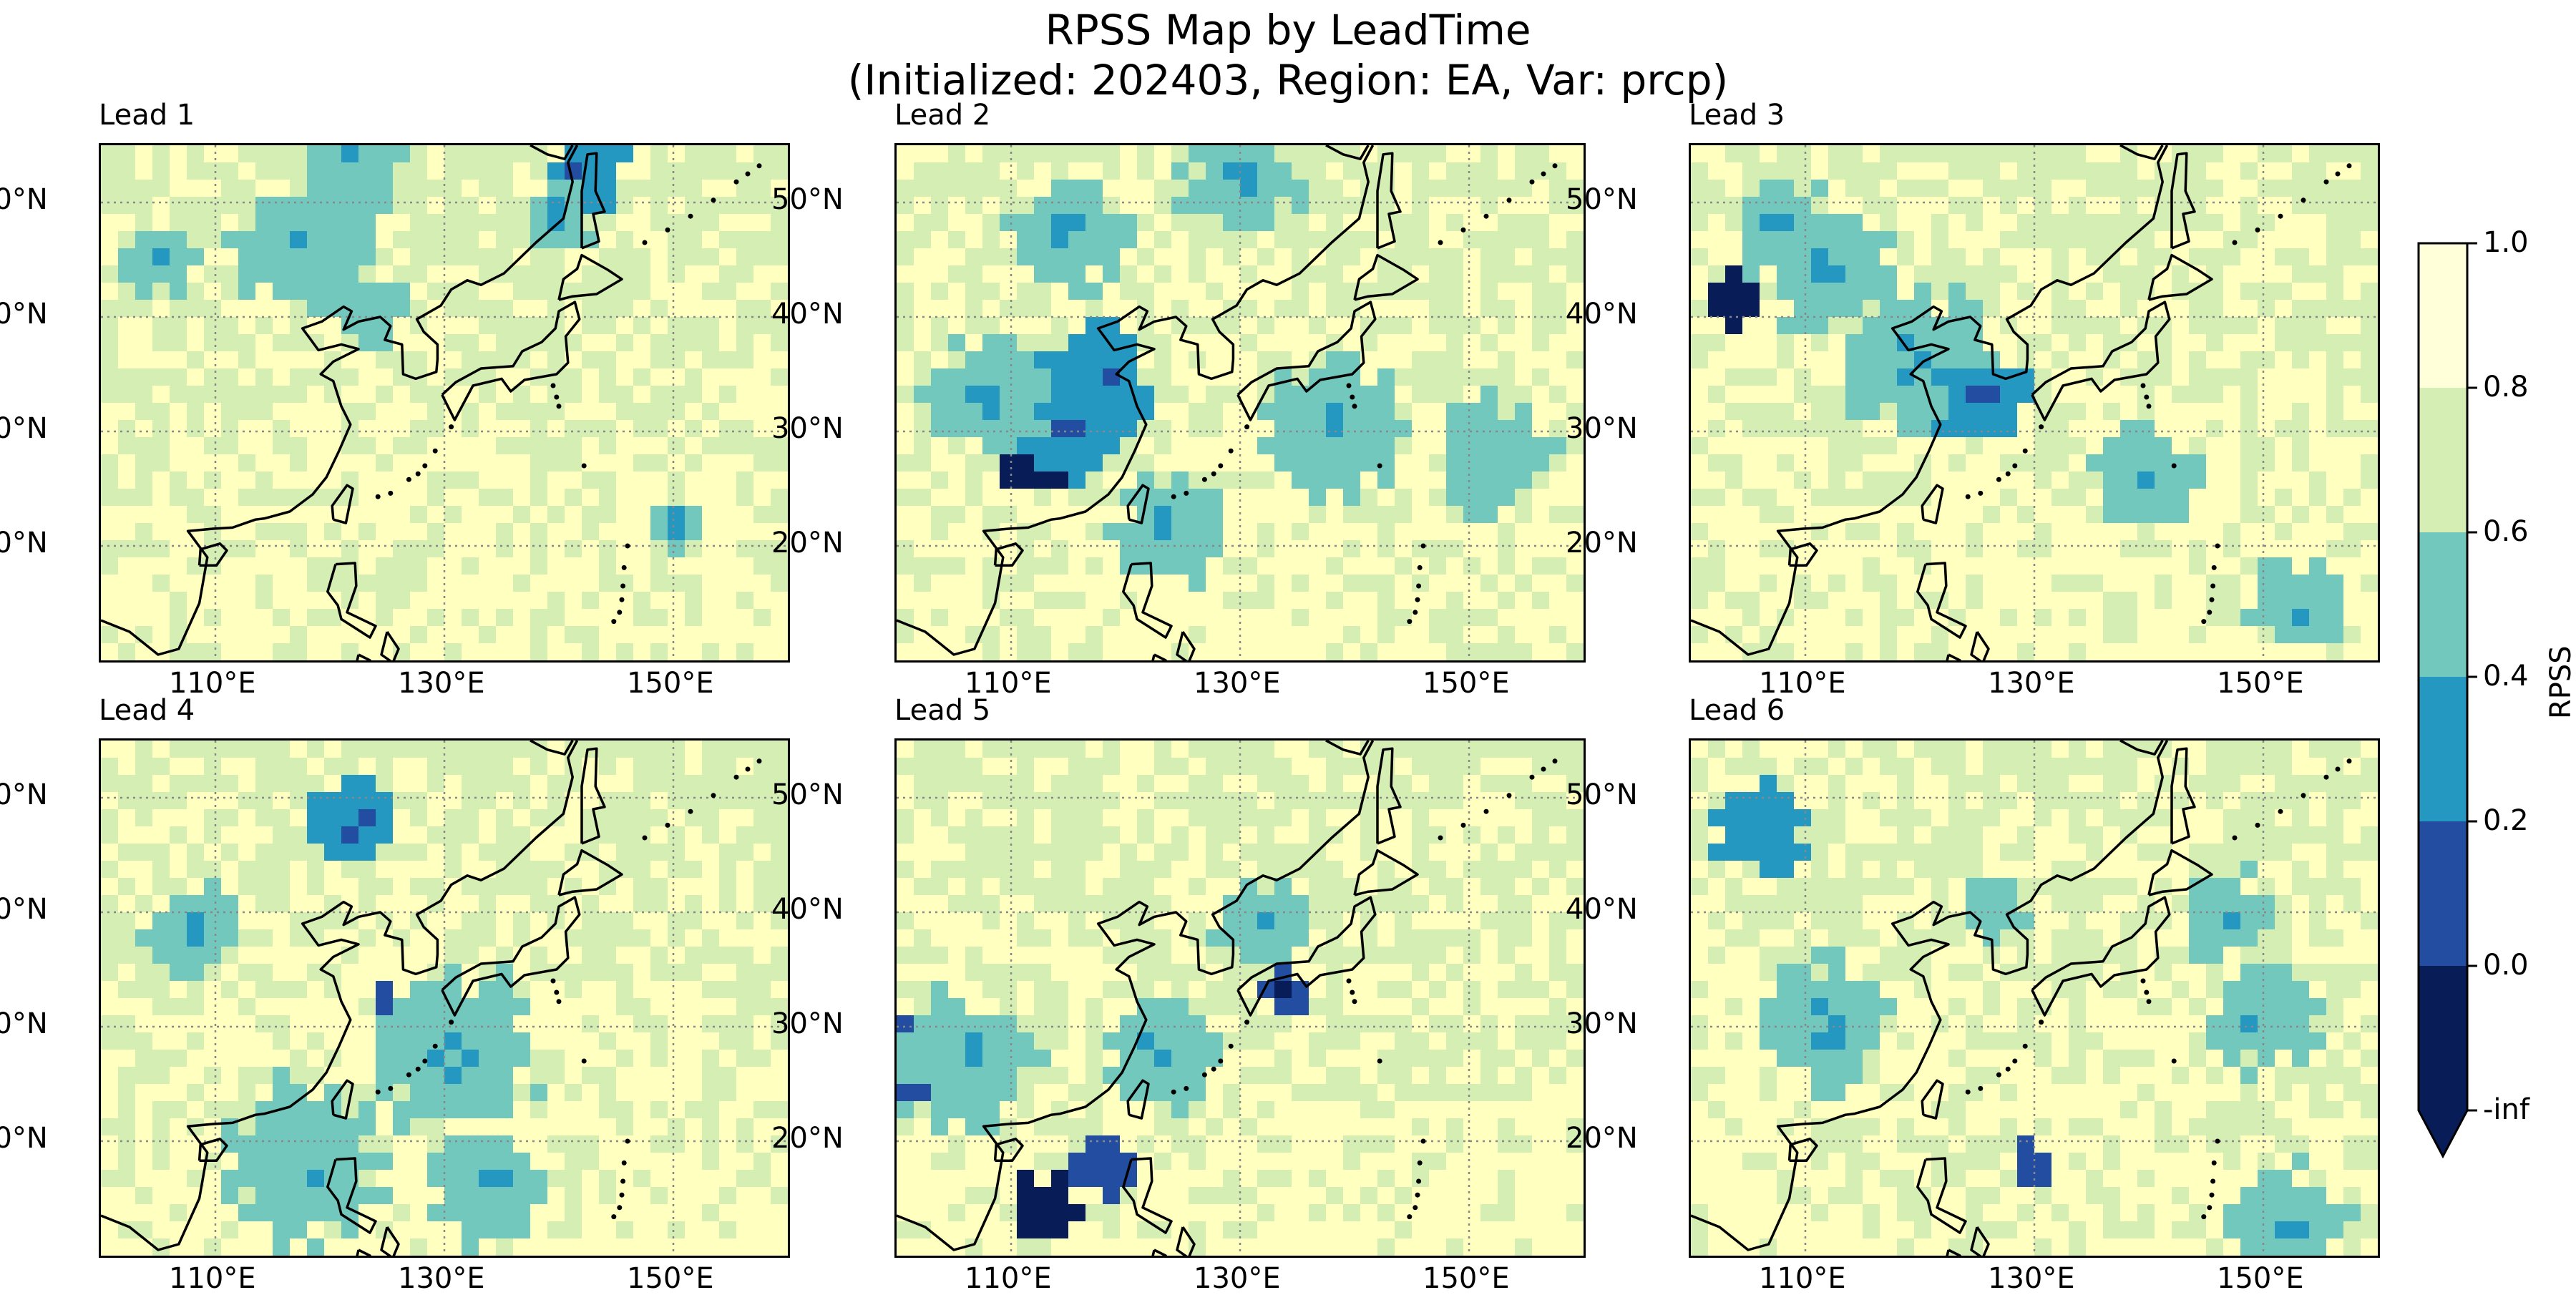 This screenshot has width=2576, height=1295. What do you see at coordinates (1737, 711) in the screenshot?
I see `panel-title: Lead 6` at bounding box center [1737, 711].